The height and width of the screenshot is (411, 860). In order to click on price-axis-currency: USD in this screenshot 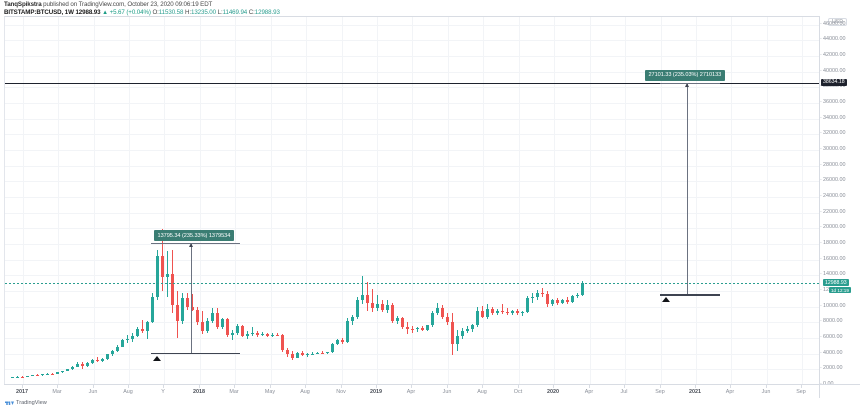, I will do `click(837, 22)`.